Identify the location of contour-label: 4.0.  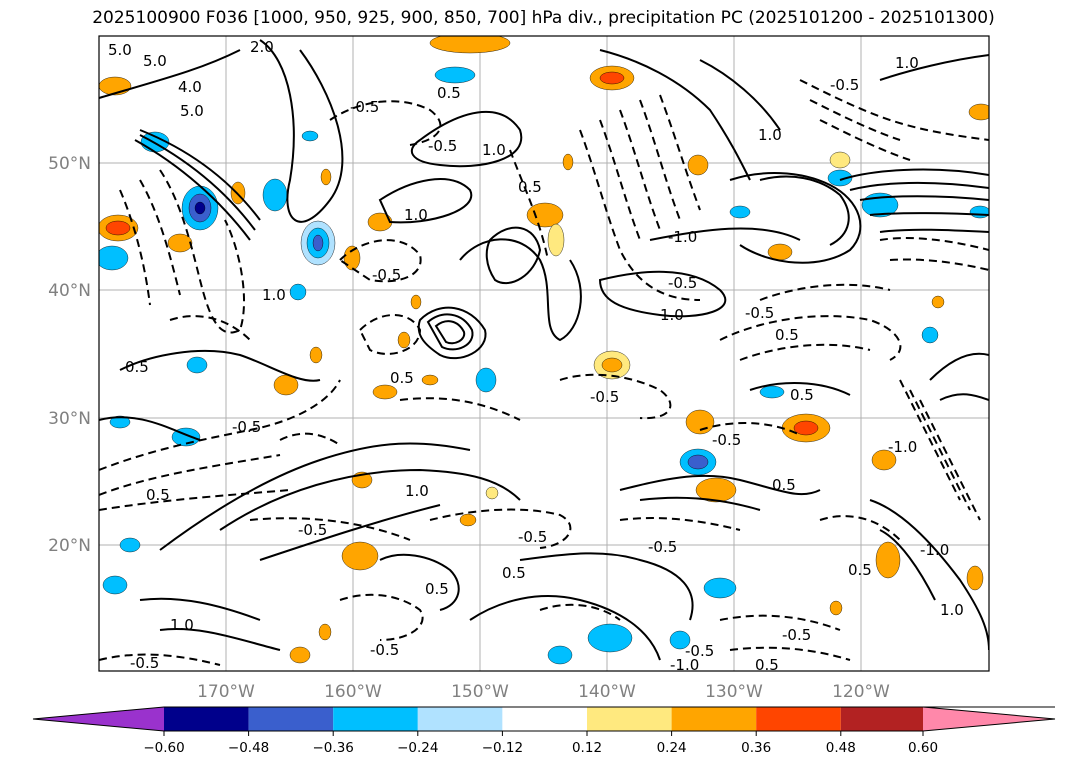
(190, 87).